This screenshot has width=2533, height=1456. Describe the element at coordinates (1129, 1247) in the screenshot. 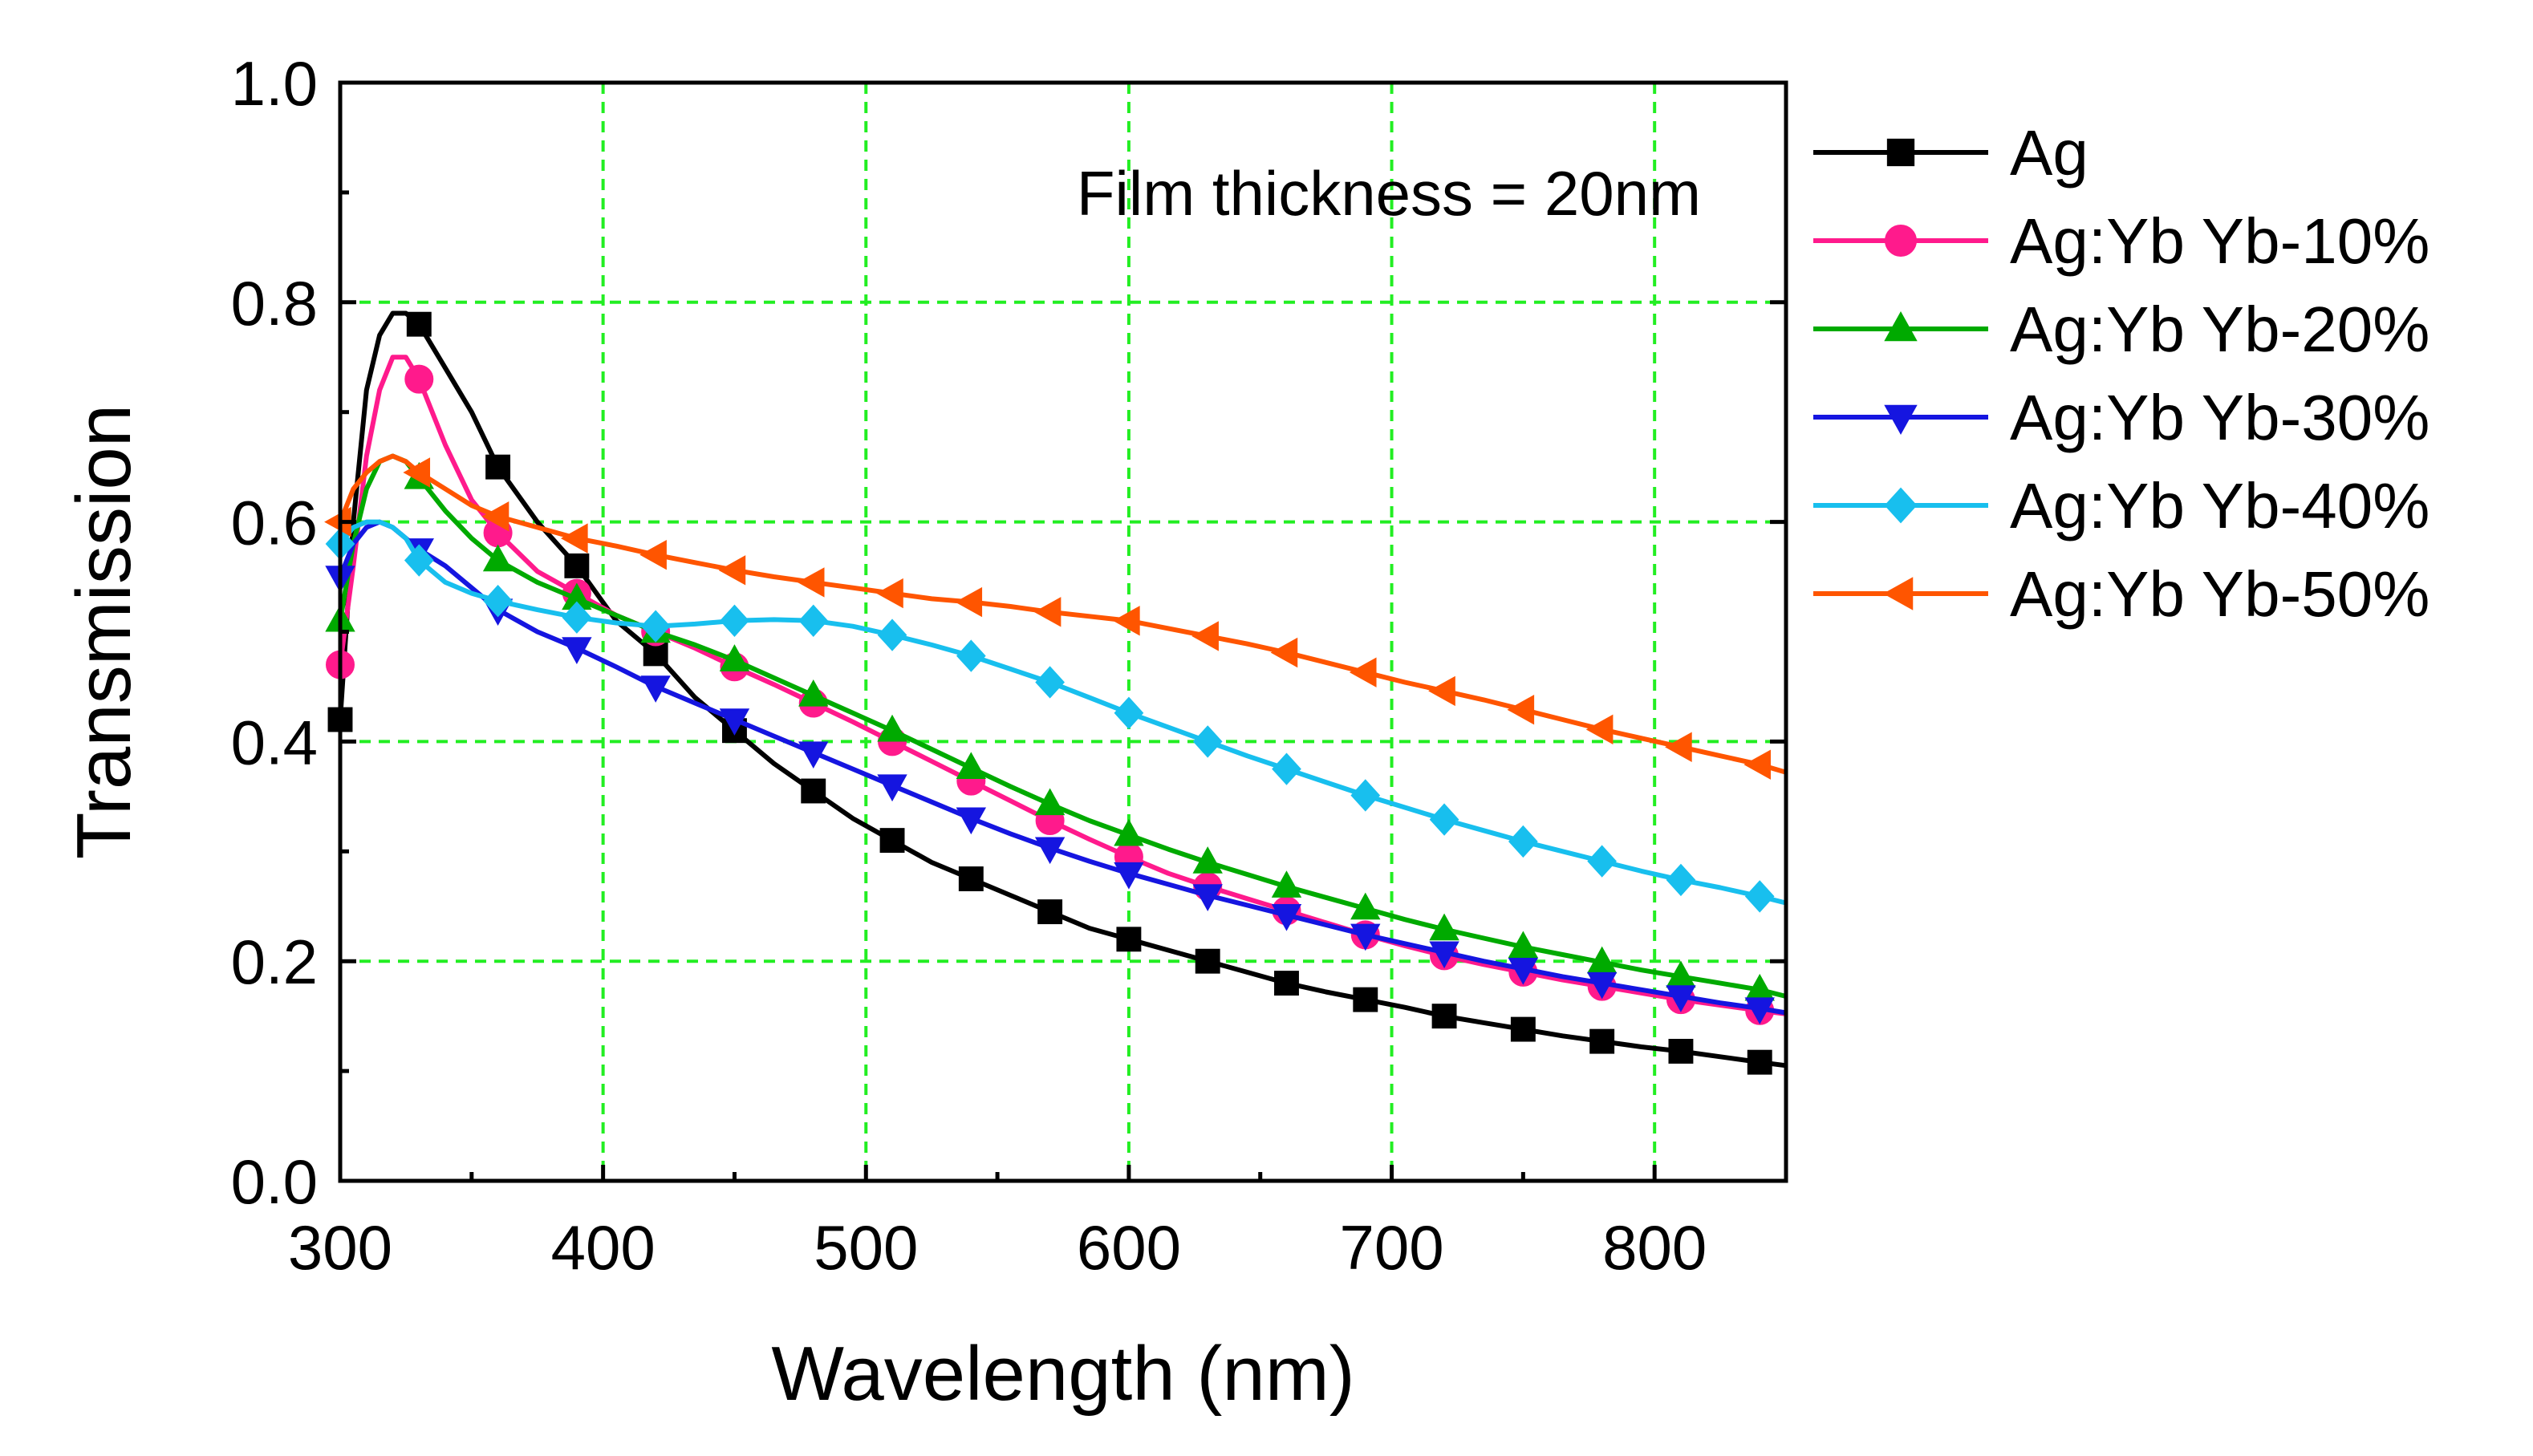

I see `x-tick-label: 600` at that location.